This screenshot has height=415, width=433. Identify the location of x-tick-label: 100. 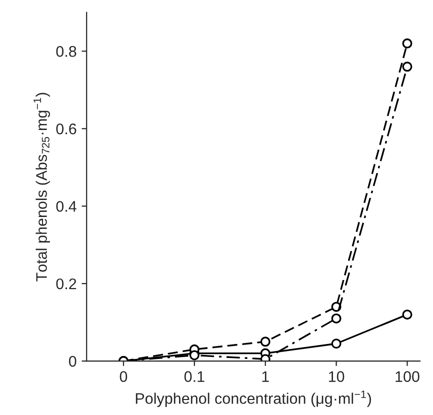
(408, 376).